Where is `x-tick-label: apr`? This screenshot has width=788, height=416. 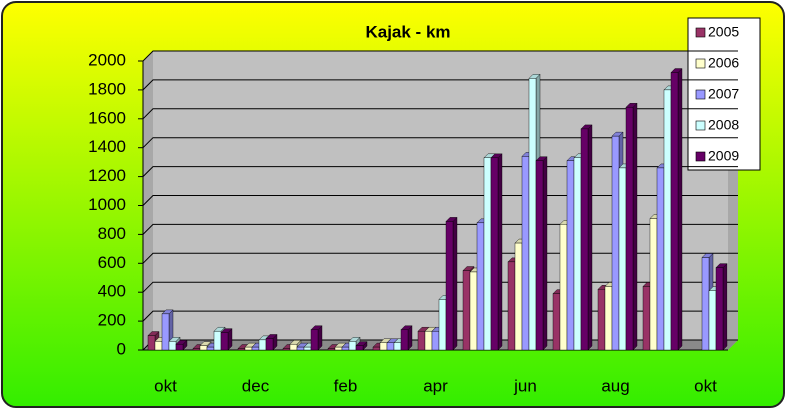 x-tick-label: apr is located at coordinates (435, 385).